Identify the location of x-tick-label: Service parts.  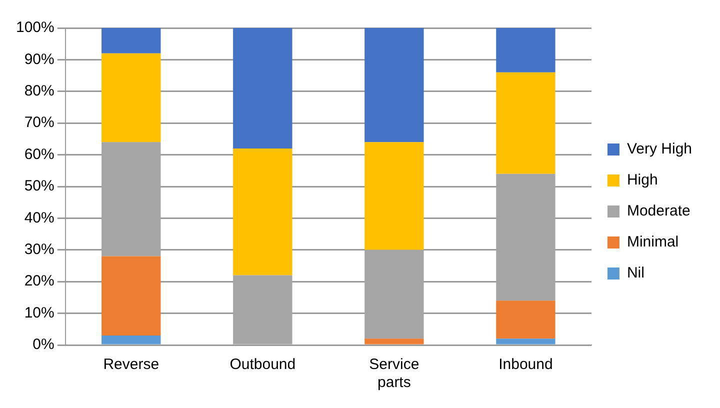
(394, 374).